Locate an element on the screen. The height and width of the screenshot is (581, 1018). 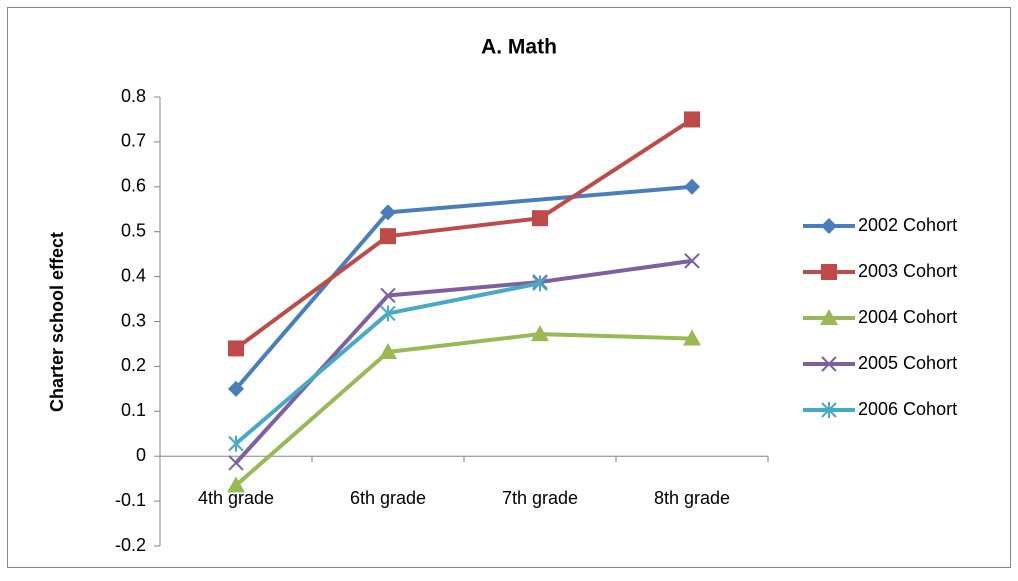
y-tick-label: 0.3 is located at coordinates (133, 320).